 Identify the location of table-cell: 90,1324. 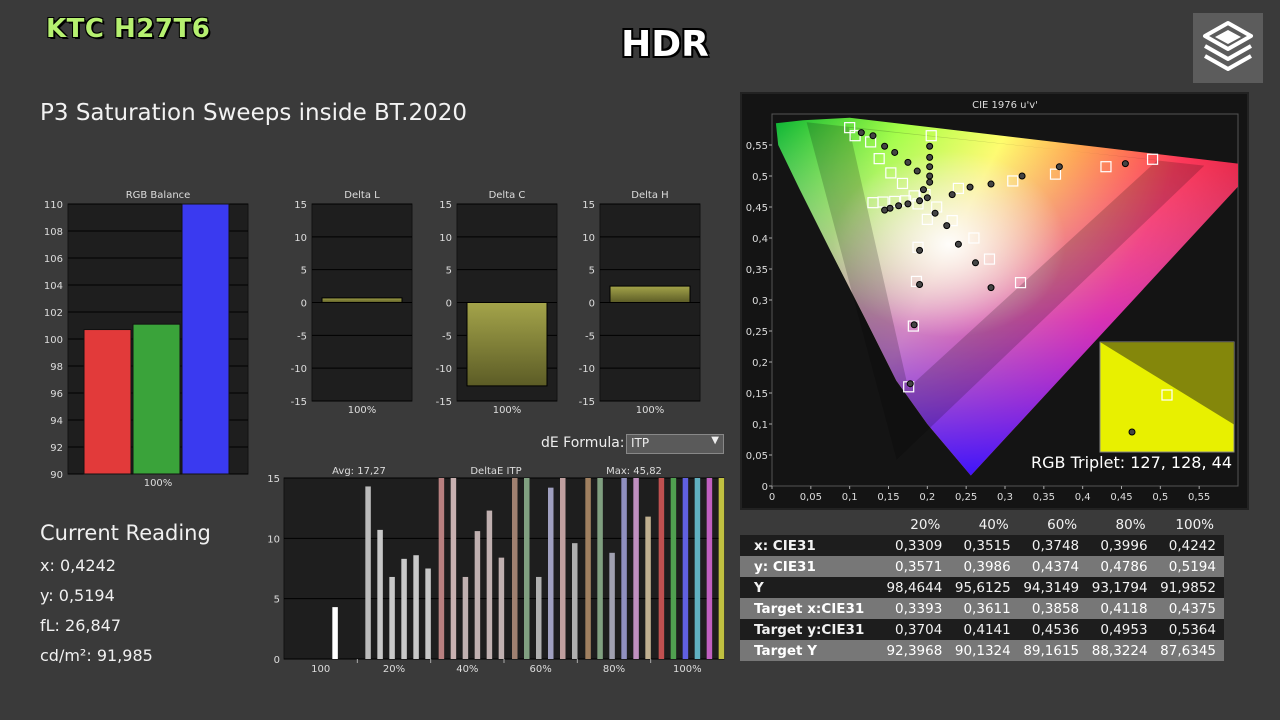
(982, 650).